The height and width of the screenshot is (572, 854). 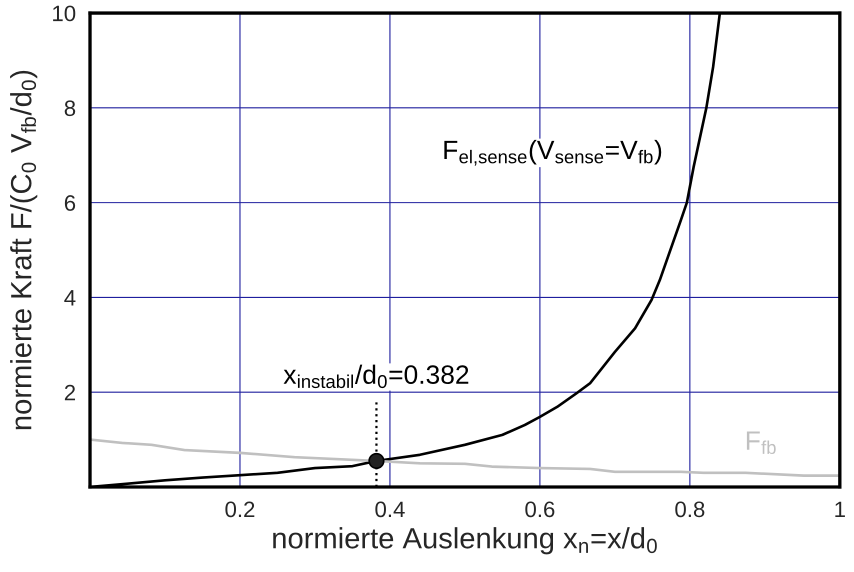 I want to click on y-axis-title: normierte Kraft F/(C$_{0}$ V$_{fb}$/d$_{0}$), so click(x=24, y=250).